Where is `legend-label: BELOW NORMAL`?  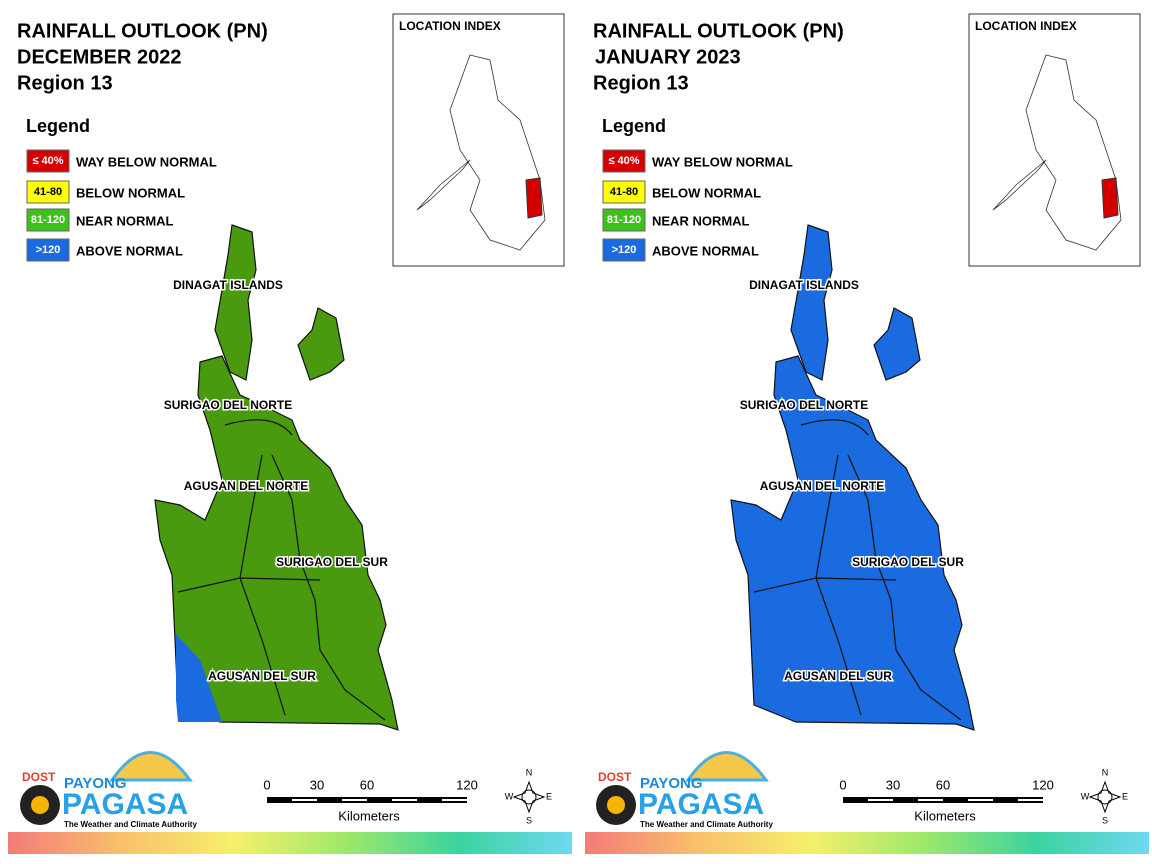
legend-label: BELOW NORMAL is located at coordinates (130, 192).